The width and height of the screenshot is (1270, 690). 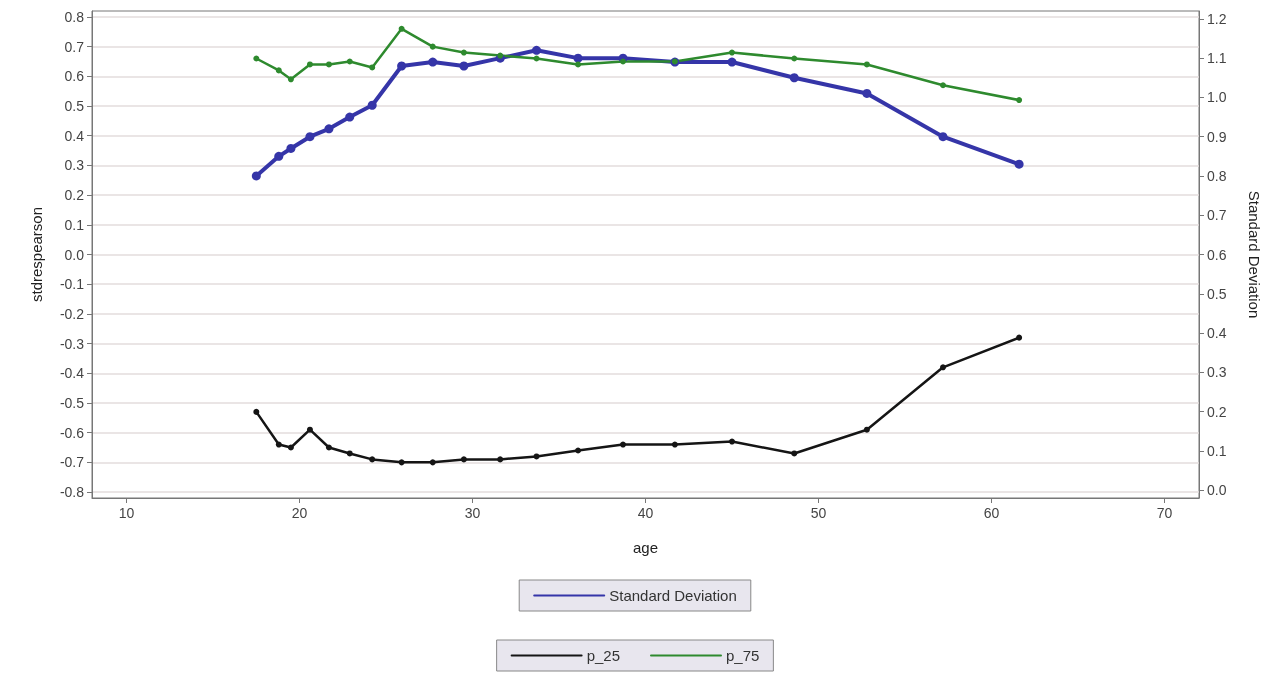 I want to click on y-tick-label: -0.7, so click(x=72, y=462).